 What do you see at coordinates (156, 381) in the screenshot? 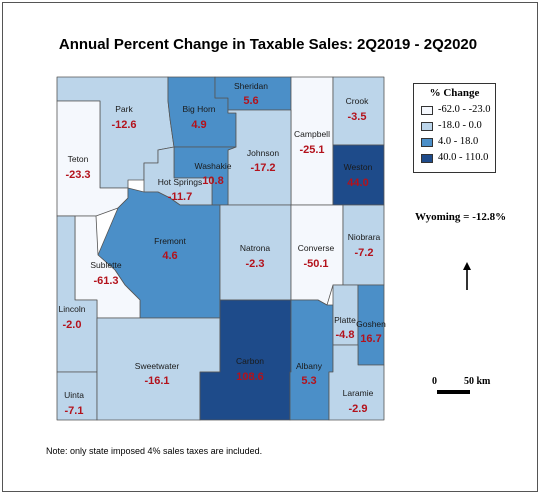
I see `county-value-sweetwater: -16.1` at bounding box center [156, 381].